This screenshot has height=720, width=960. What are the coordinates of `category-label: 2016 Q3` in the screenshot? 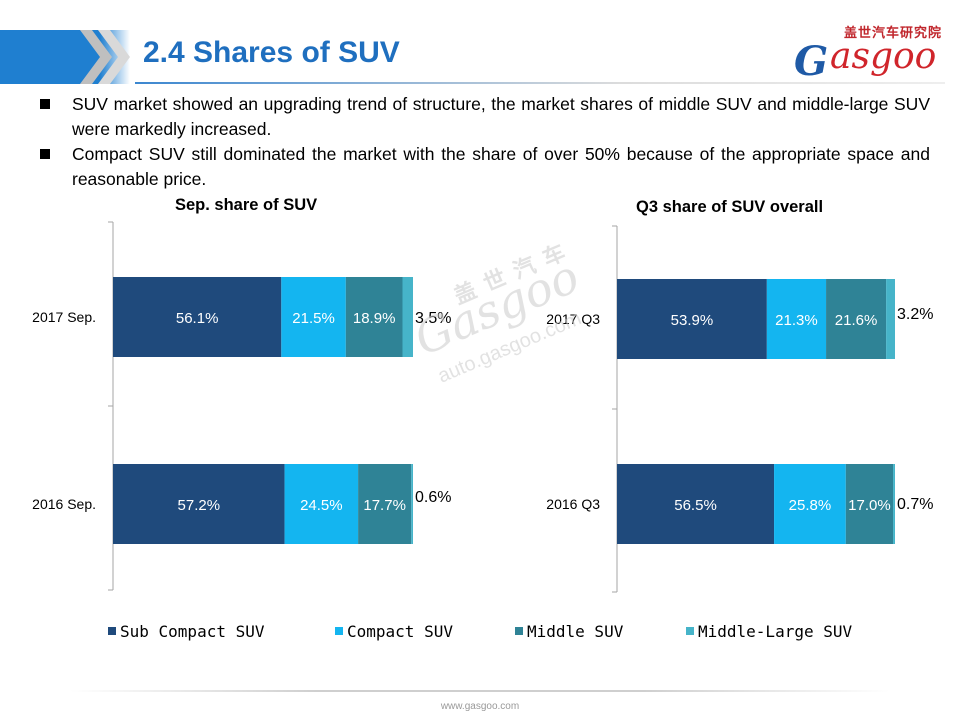 It's located at (573, 504).